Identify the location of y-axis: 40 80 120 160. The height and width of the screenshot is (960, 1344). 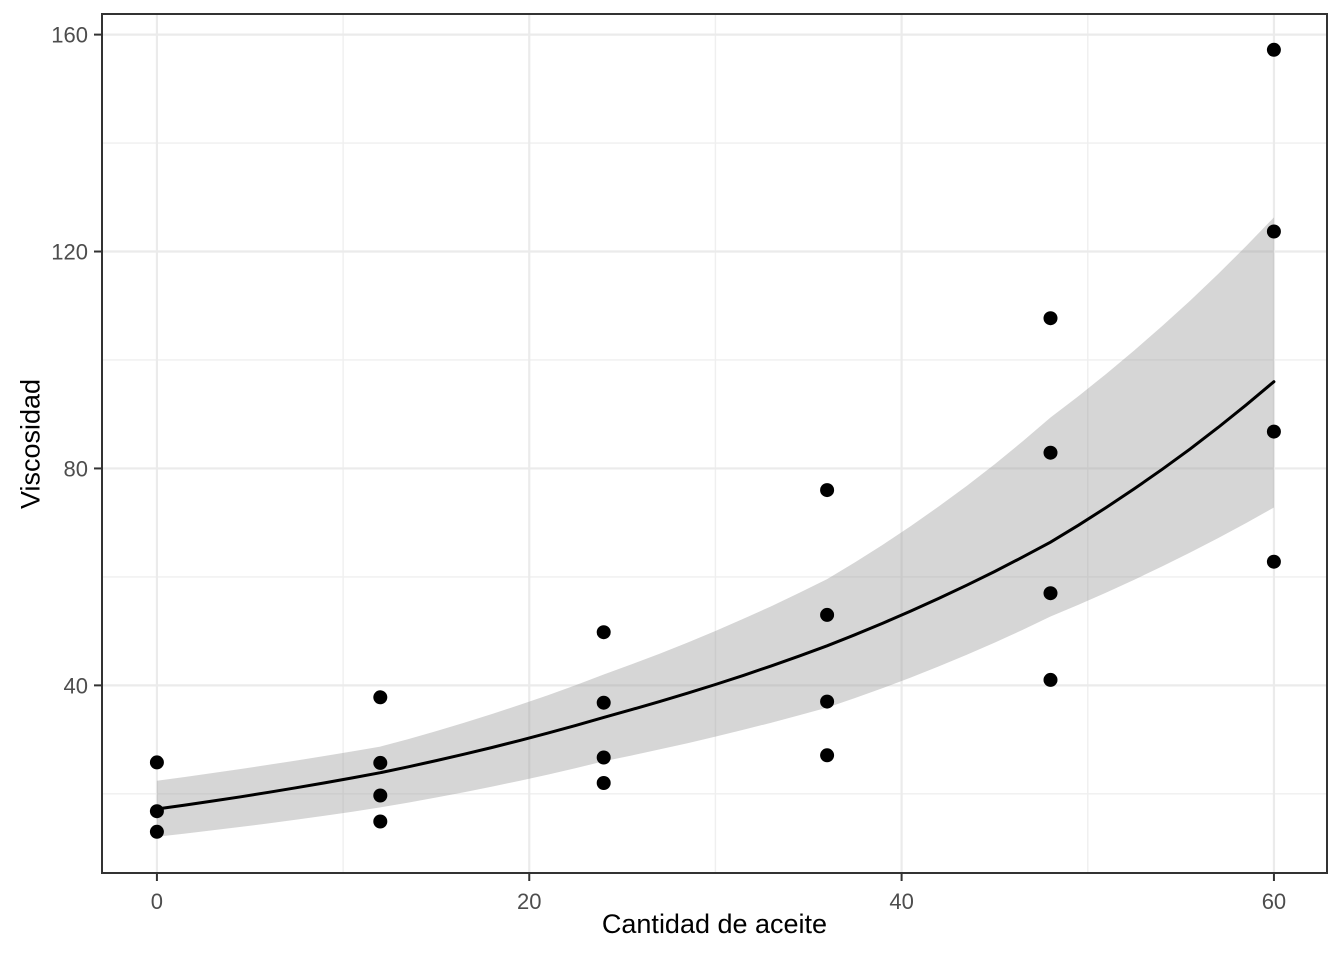
(76, 360).